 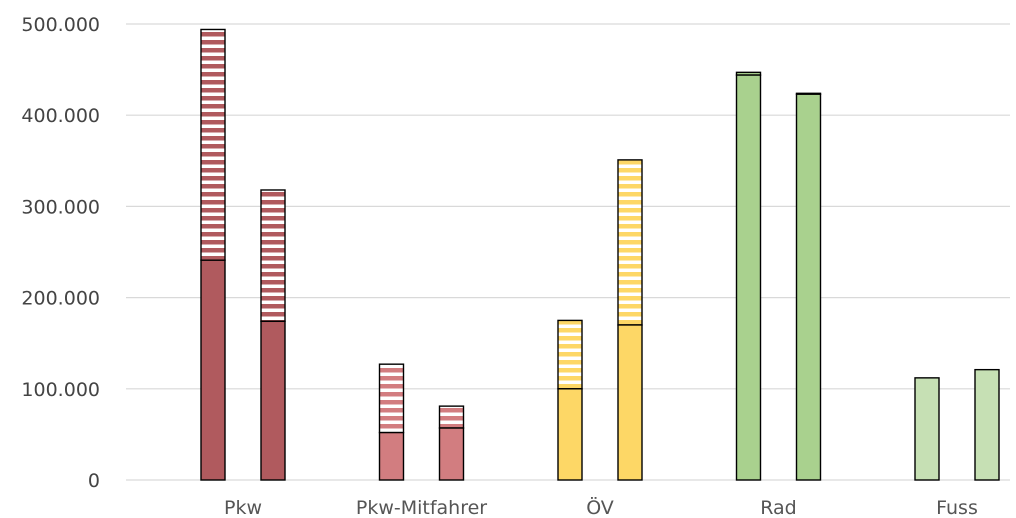 I want to click on category-labels: Pkw Pkw-Mitfahrer ÖV Rad Fuss, so click(x=601, y=507).